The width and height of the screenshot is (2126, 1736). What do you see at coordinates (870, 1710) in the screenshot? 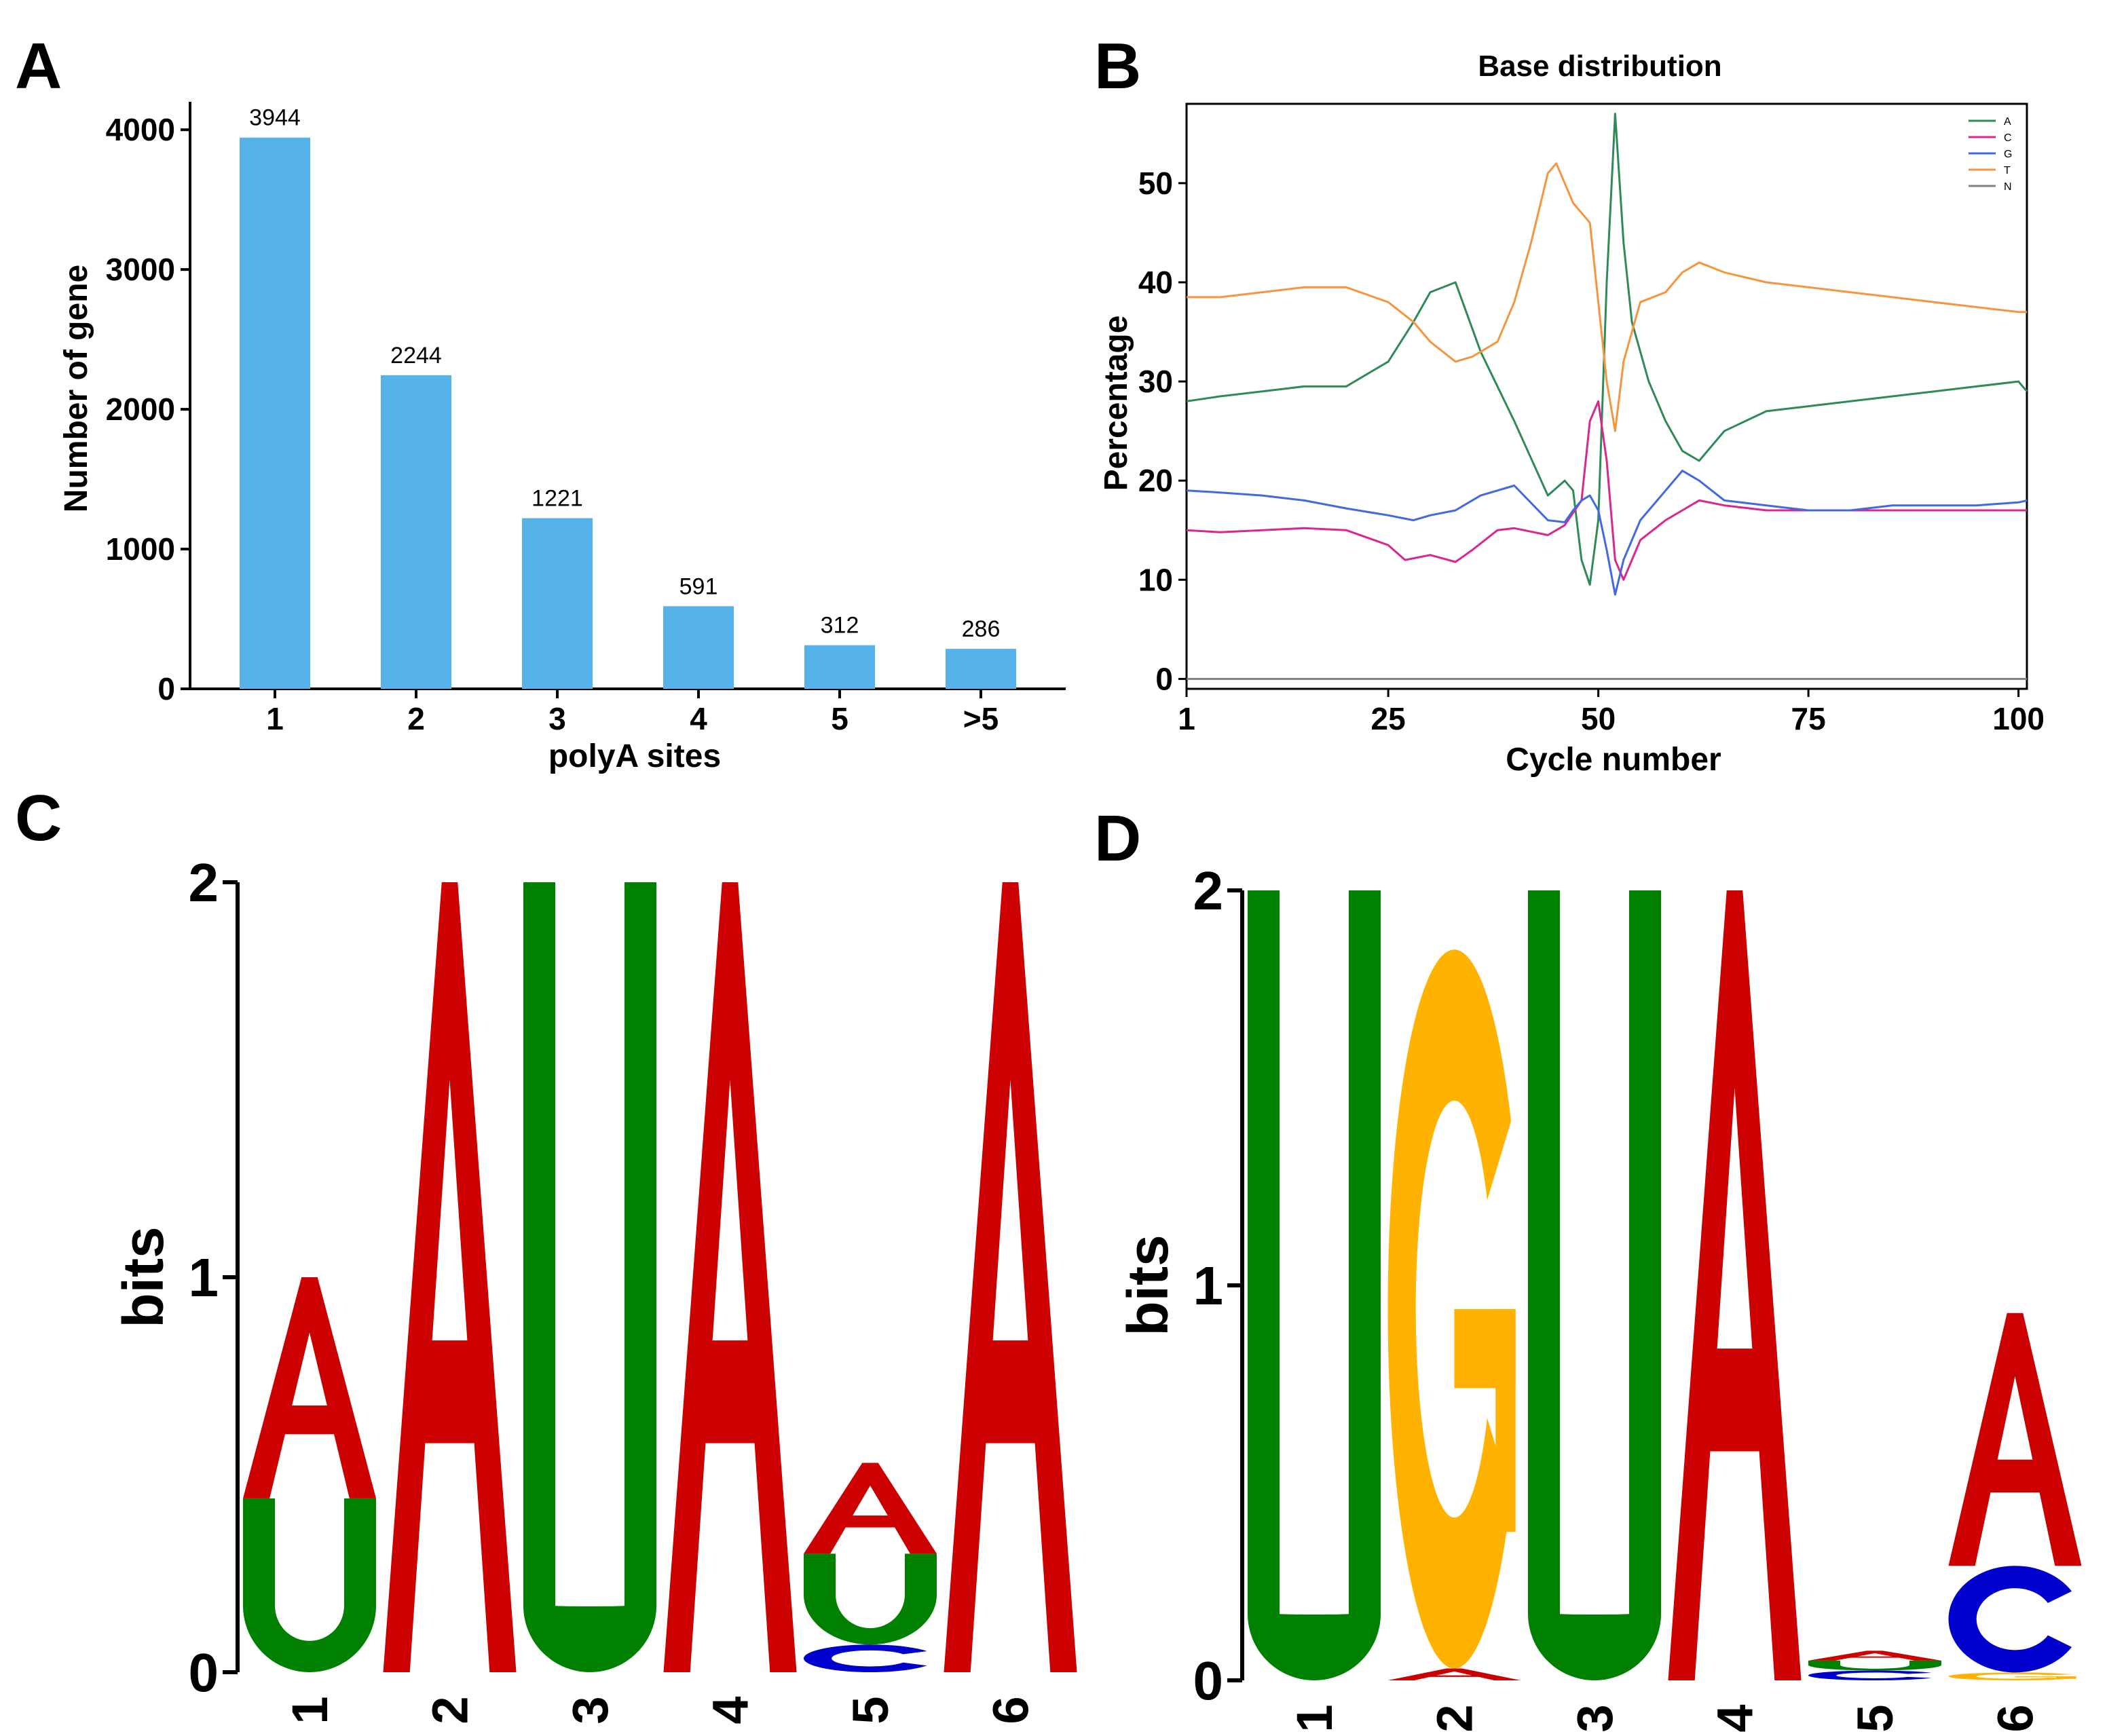
I see `logo-position-label: 5` at bounding box center [870, 1710].